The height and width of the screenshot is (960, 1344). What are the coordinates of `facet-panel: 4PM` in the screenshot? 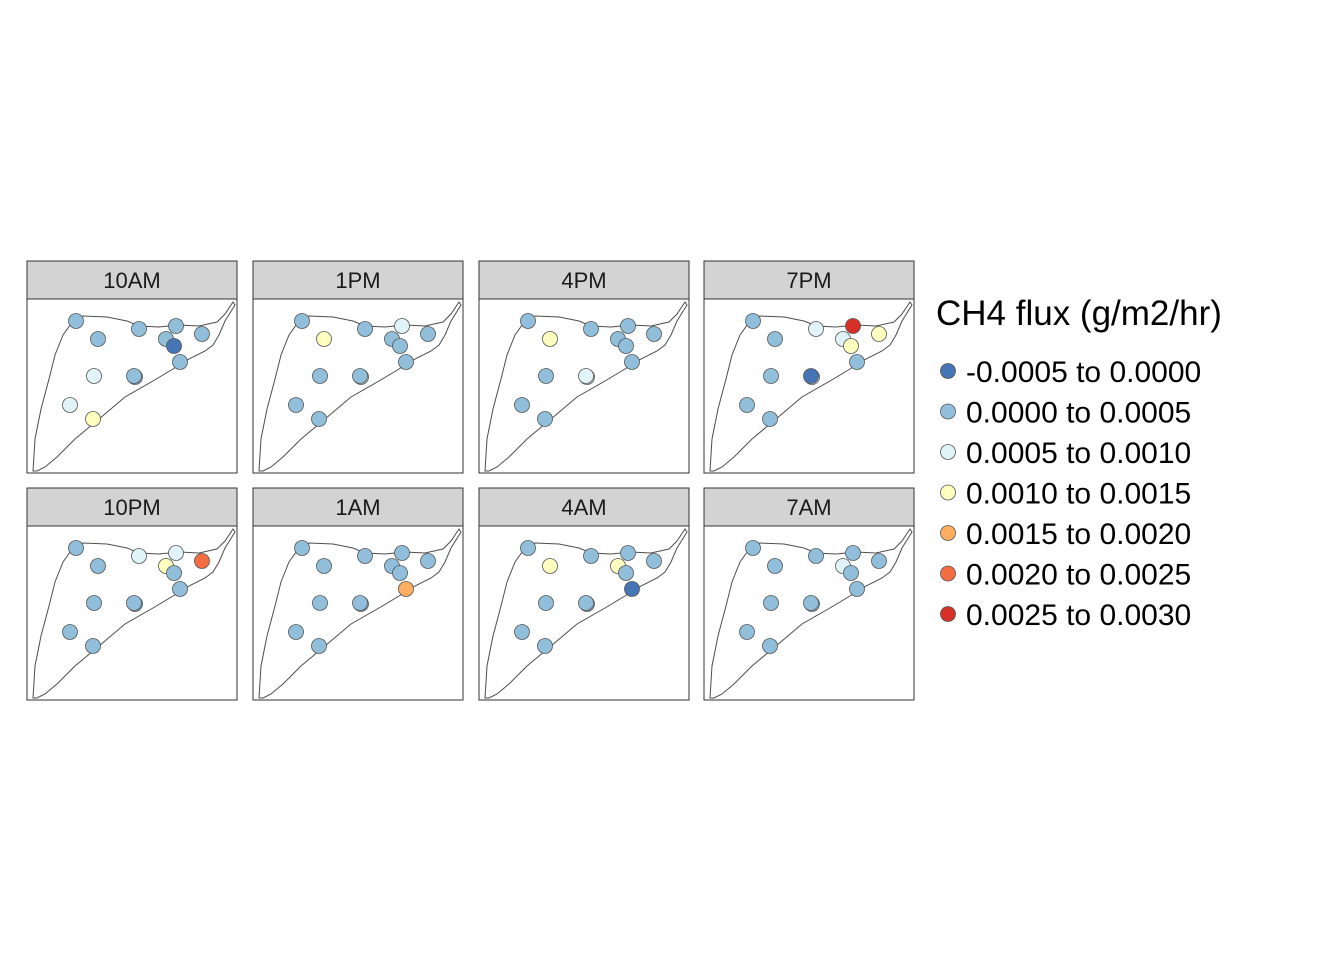 It's located at (584, 367).